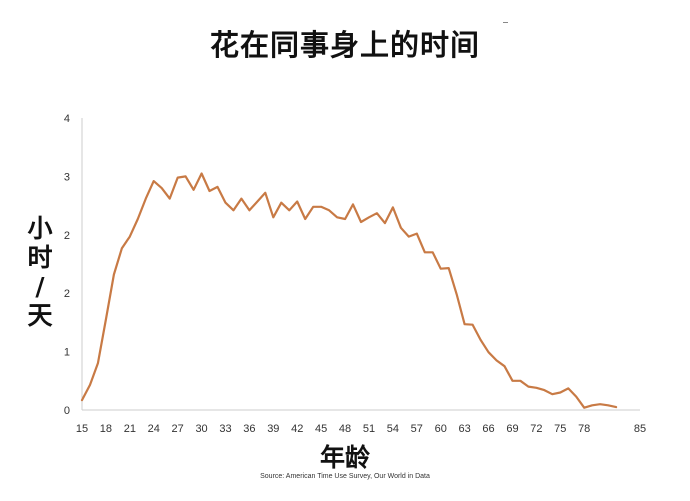  I want to click on decorative-dash, so click(505, 22).